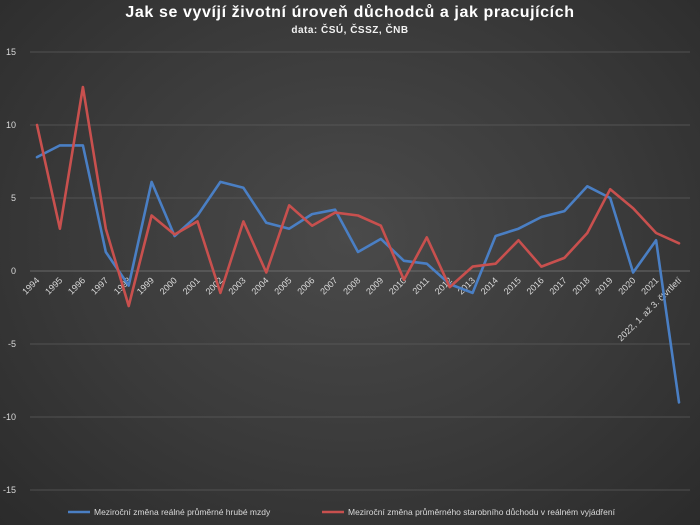  Describe the element at coordinates (603, 285) in the screenshot. I see `x-tick-label: 2019` at that location.